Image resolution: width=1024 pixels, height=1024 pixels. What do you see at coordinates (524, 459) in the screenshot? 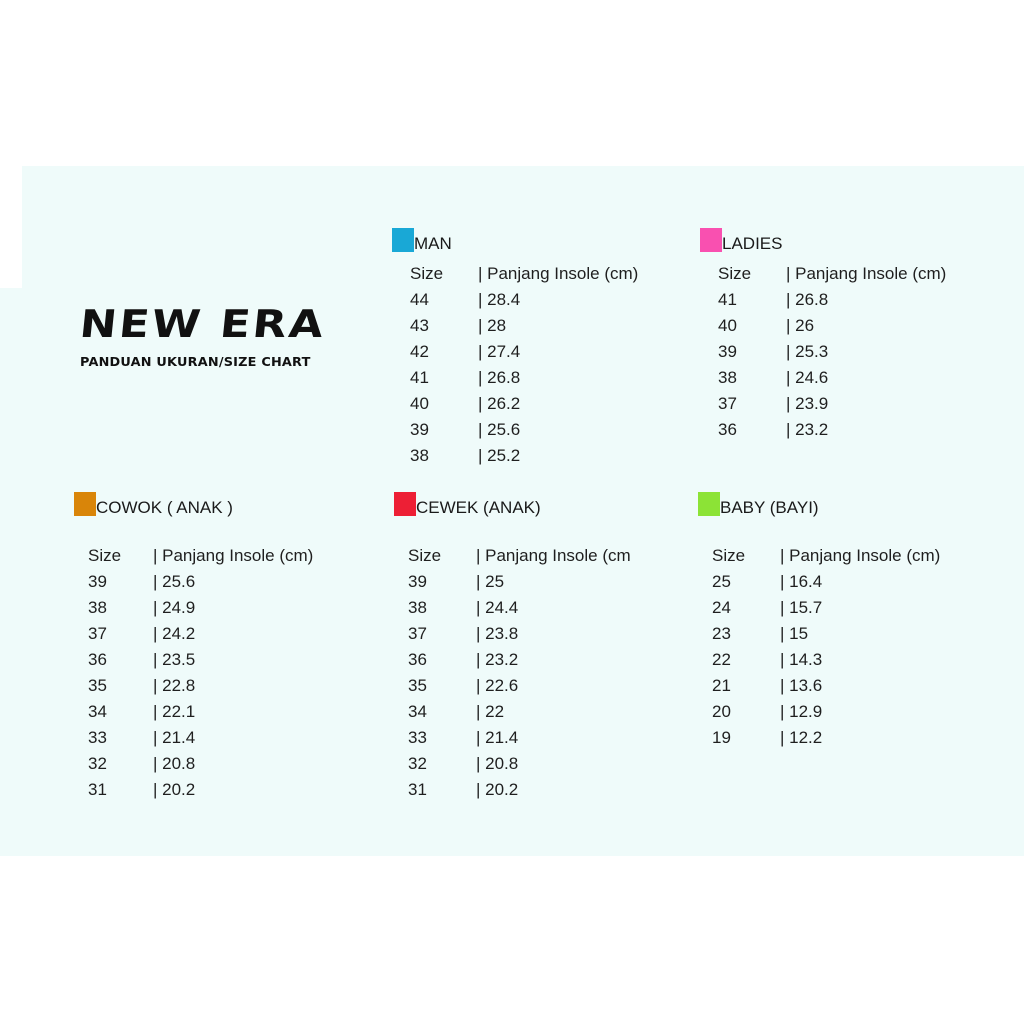
I see `table-row: 38 | 25.2` at bounding box center [524, 459].